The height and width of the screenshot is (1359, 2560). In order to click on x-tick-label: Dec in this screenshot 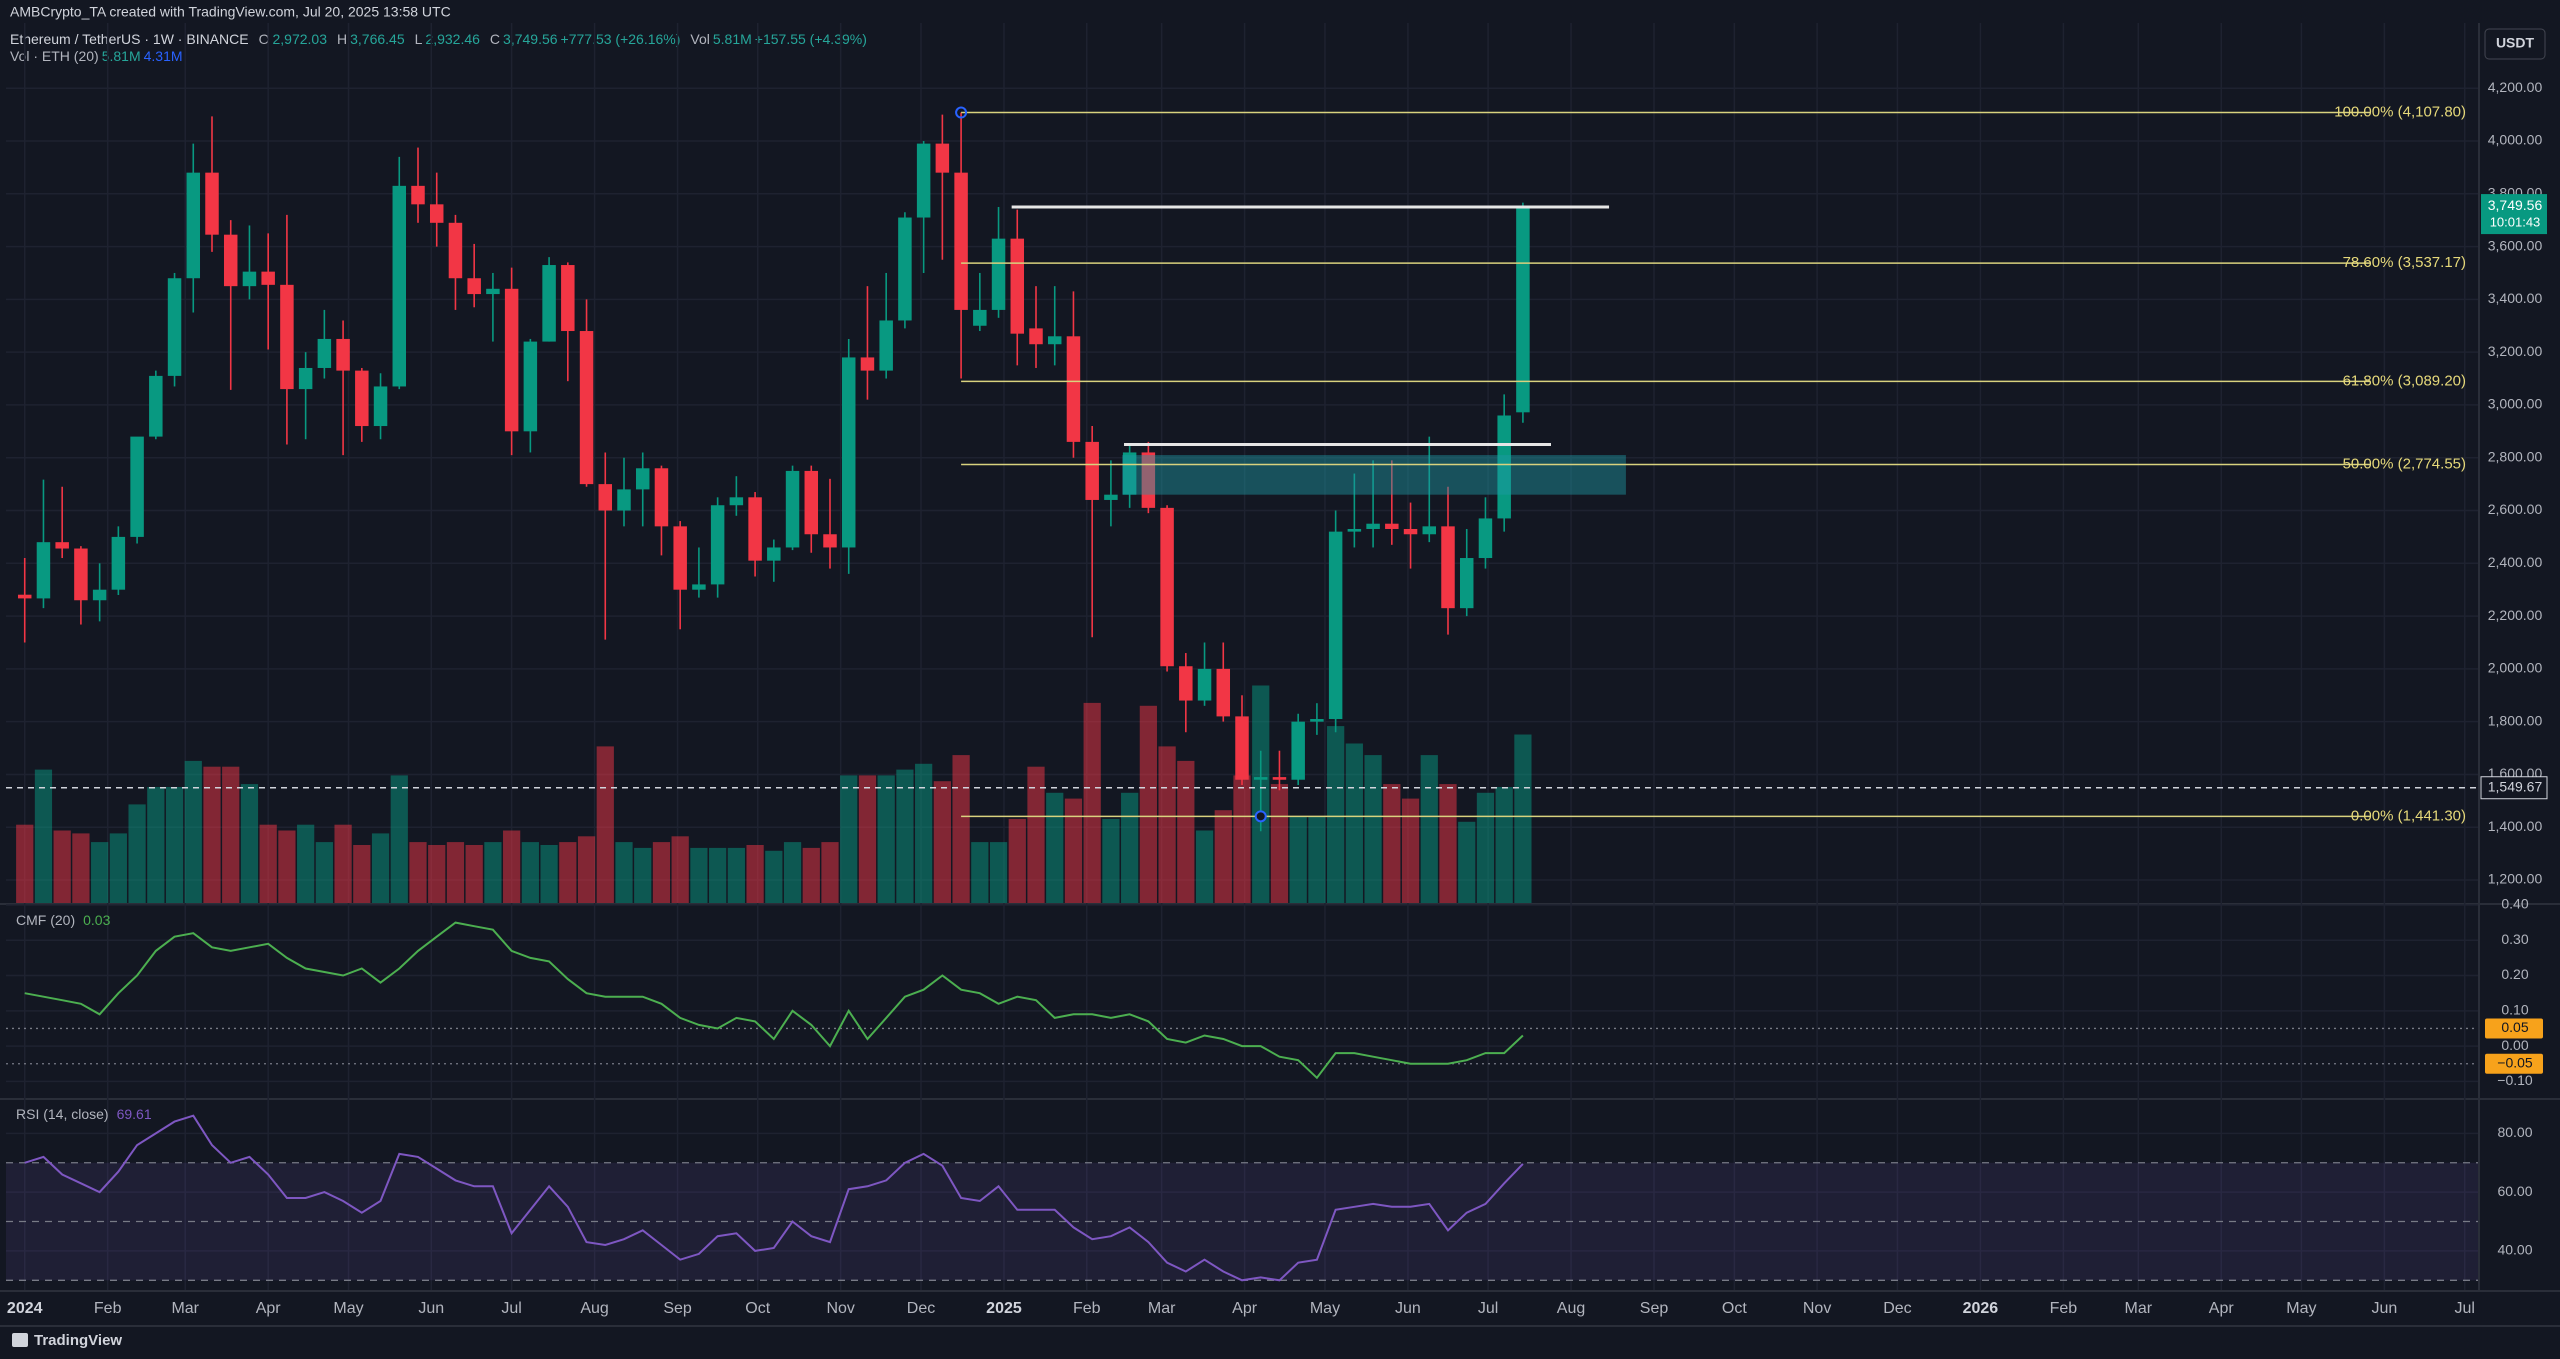, I will do `click(921, 1308)`.